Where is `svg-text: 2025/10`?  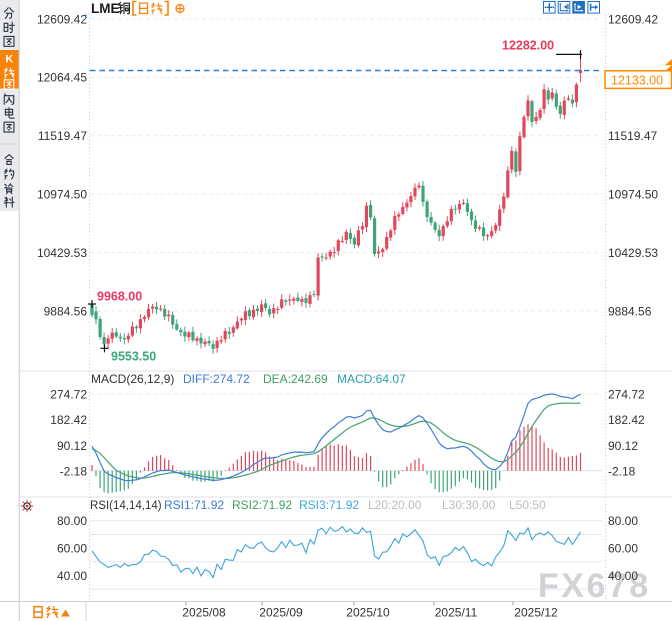 svg-text: 2025/10 is located at coordinates (368, 613).